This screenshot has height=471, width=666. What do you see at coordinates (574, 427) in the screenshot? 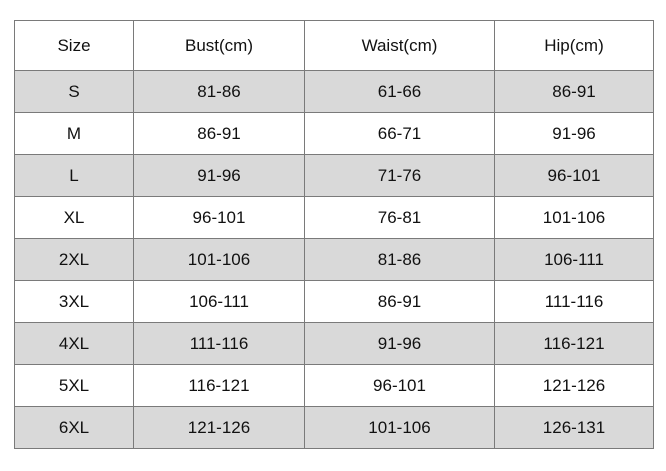
I see `table-cell: 126-131` at bounding box center [574, 427].